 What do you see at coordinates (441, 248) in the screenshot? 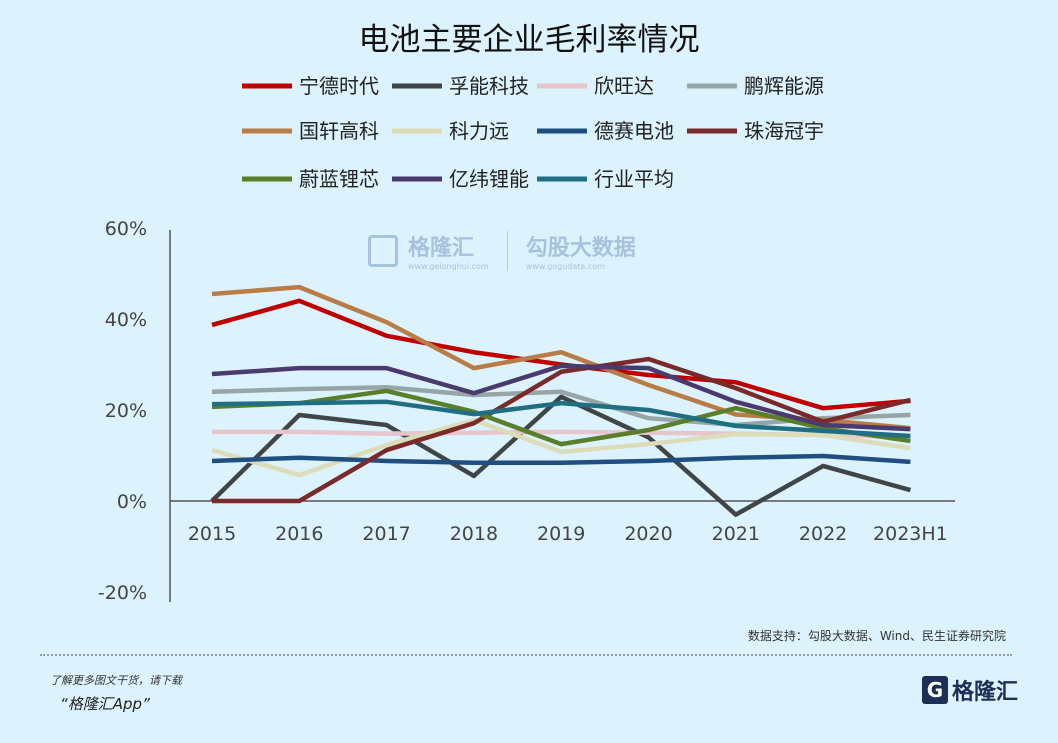
I see `watermark-brand1: 格隆汇` at bounding box center [441, 248].